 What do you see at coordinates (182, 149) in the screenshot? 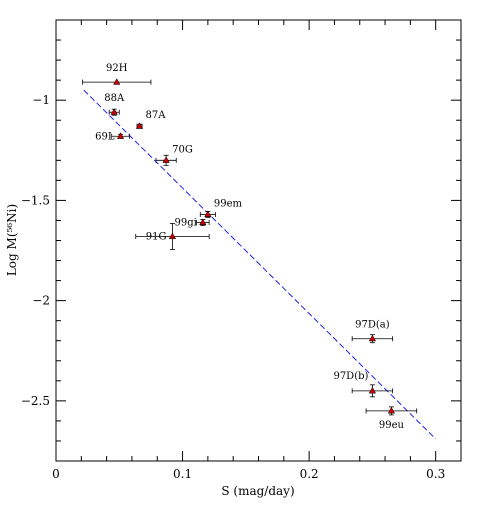
I see `point-label: 70G` at bounding box center [182, 149].